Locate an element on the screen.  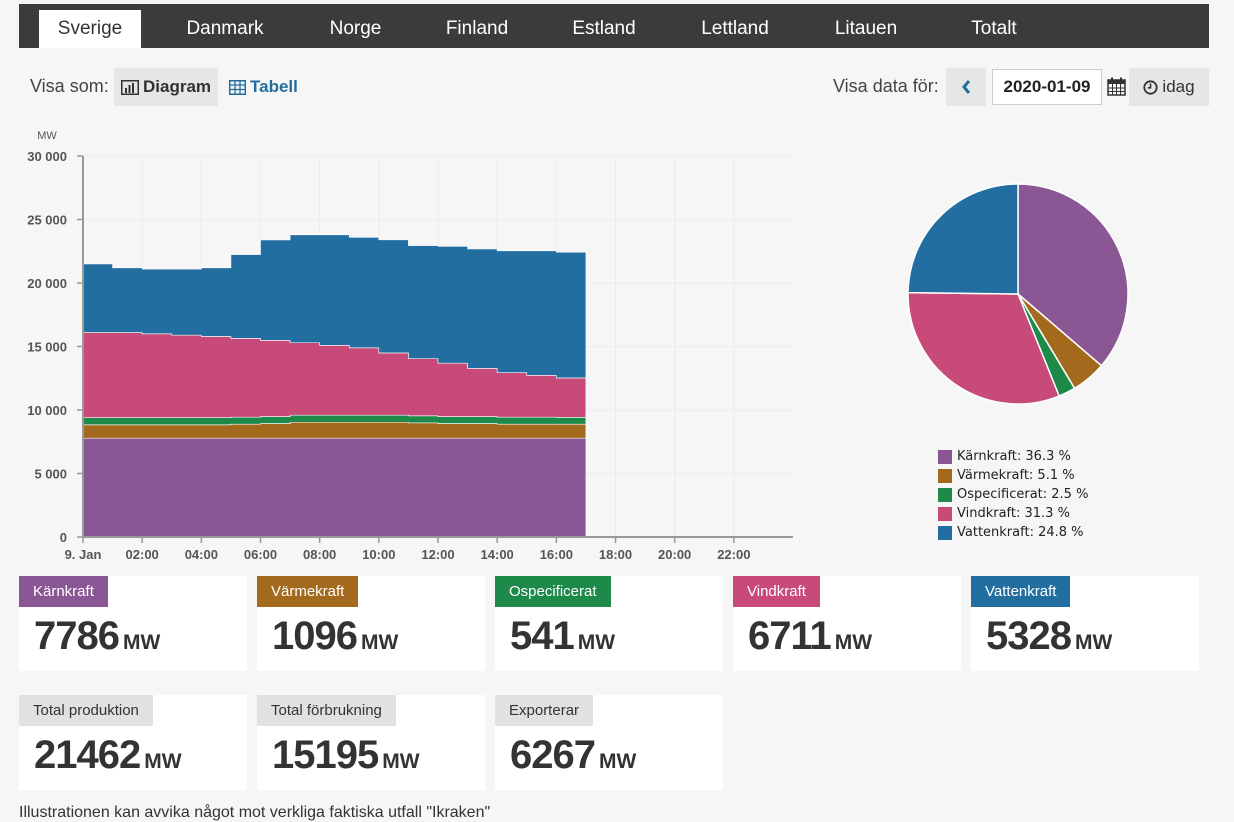
pie-slice-vindkraft is located at coordinates (984, 348).